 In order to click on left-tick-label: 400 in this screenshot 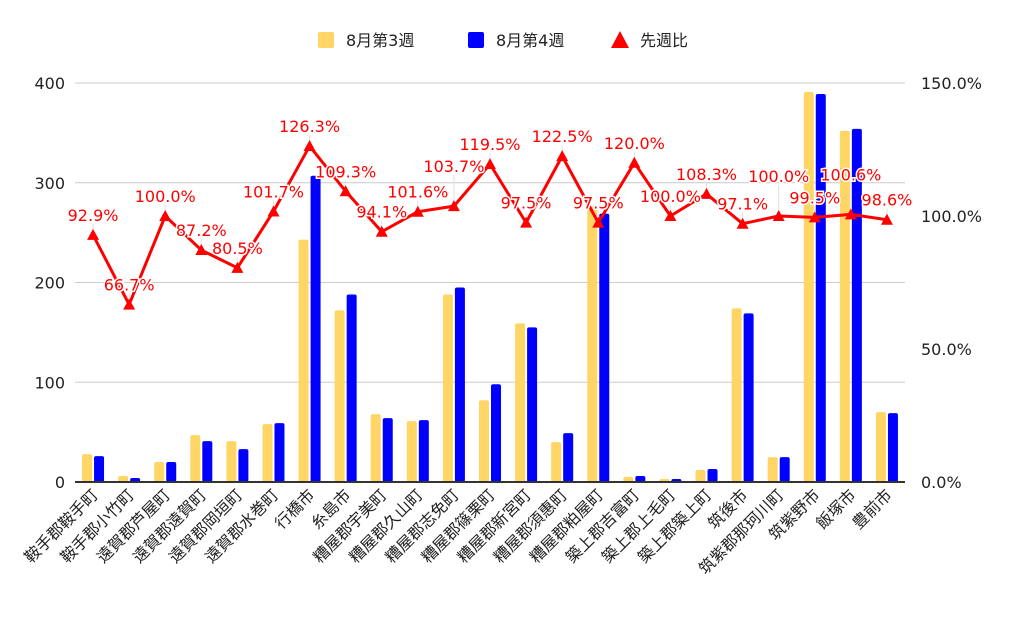, I will do `click(49, 83)`.